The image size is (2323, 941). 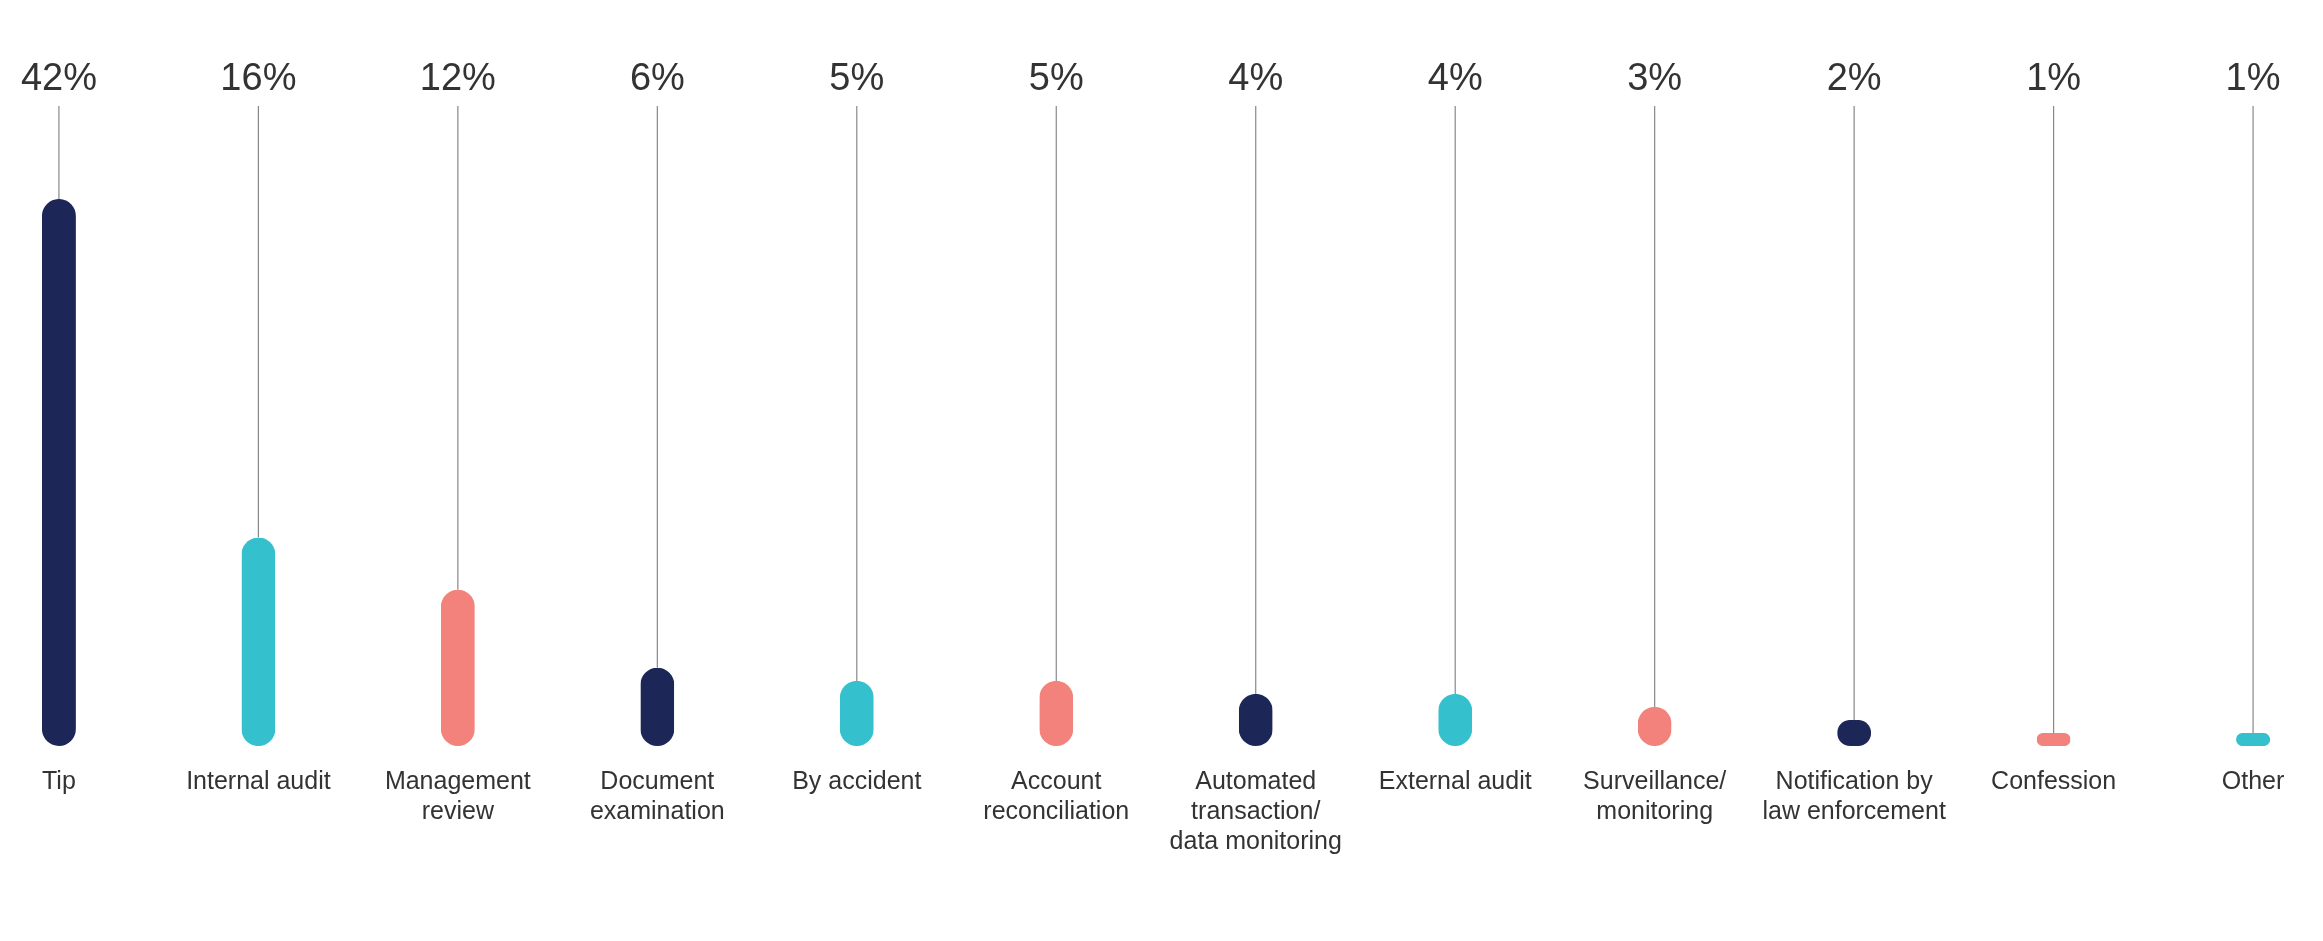 What do you see at coordinates (1854, 77) in the screenshot?
I see `data-label: 2%` at bounding box center [1854, 77].